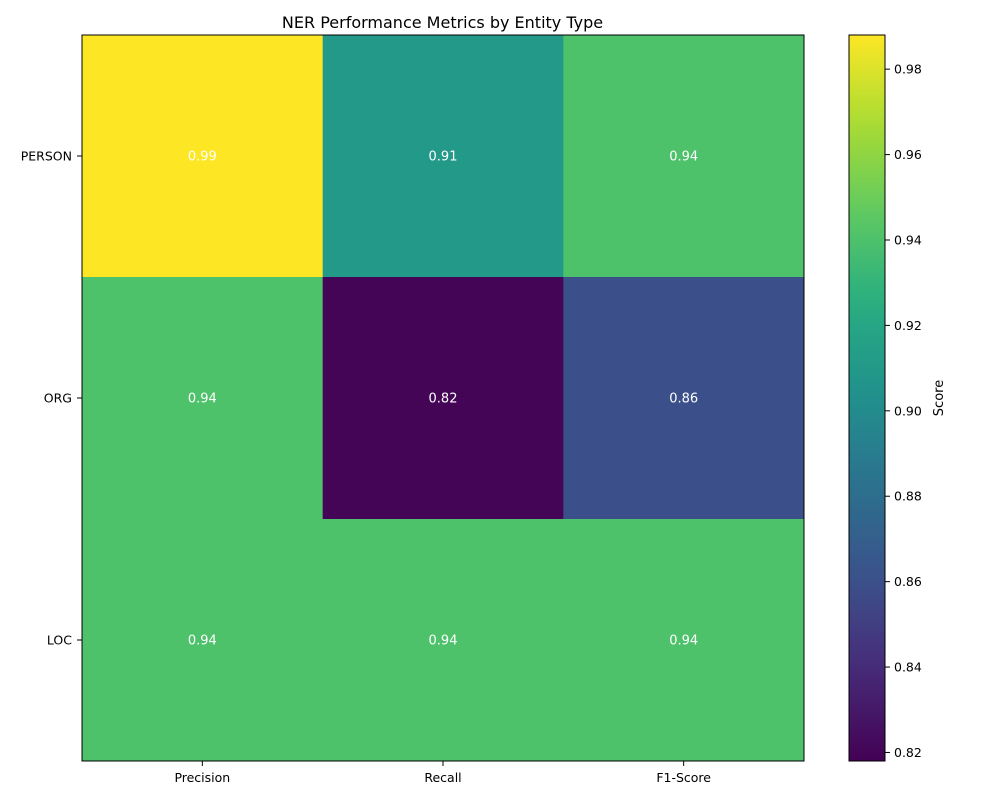  Describe the element at coordinates (59, 640) in the screenshot. I see `y-tick-label: LOC` at that location.